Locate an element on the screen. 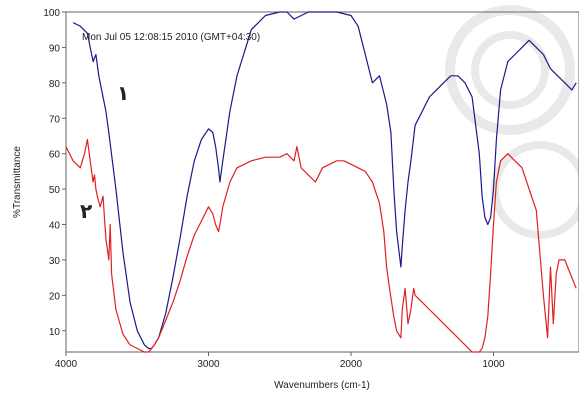 The width and height of the screenshot is (579, 394). y-tick-label: 30 is located at coordinates (55, 261).